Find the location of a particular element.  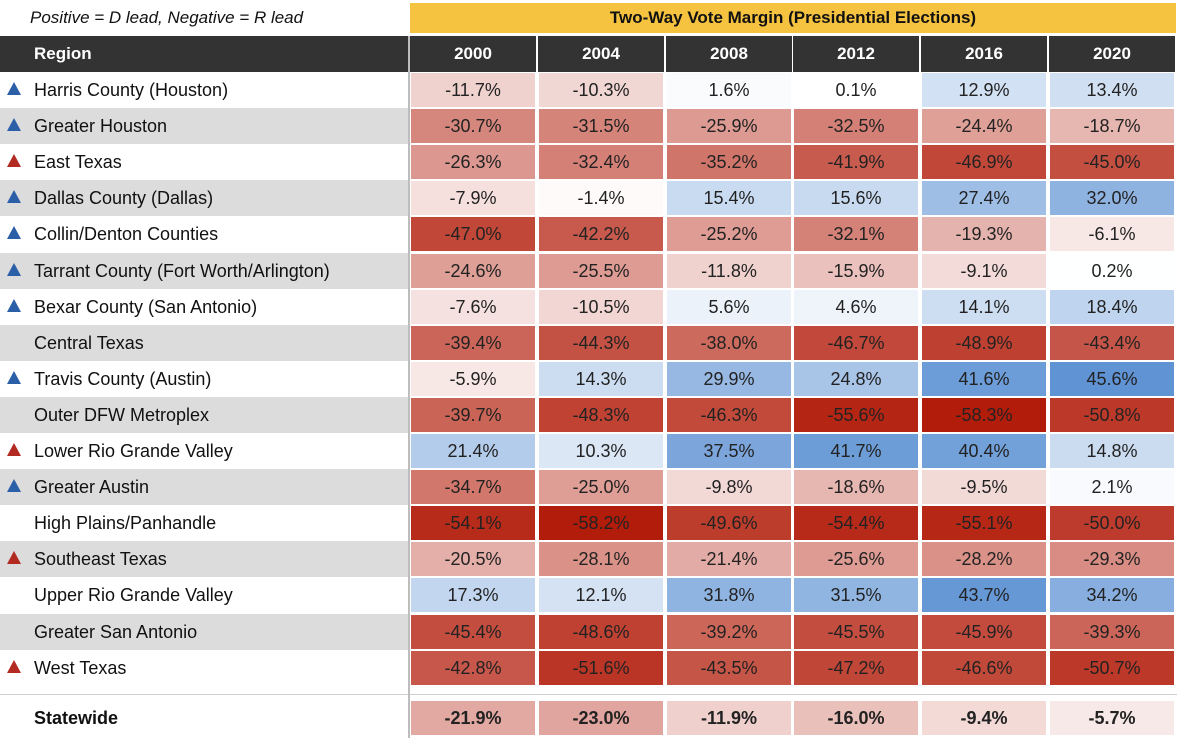

margin-cell-2000: -54.1% is located at coordinates (473, 523).